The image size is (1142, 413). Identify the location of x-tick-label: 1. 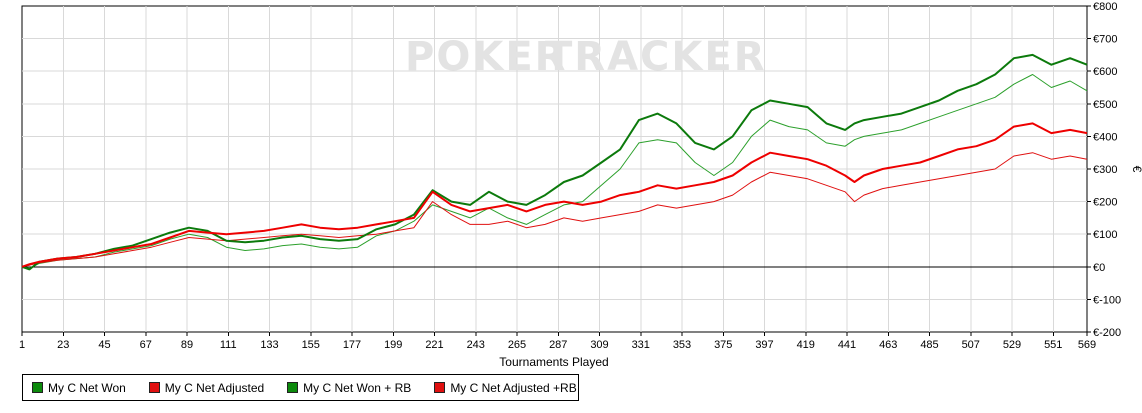
(22, 345).